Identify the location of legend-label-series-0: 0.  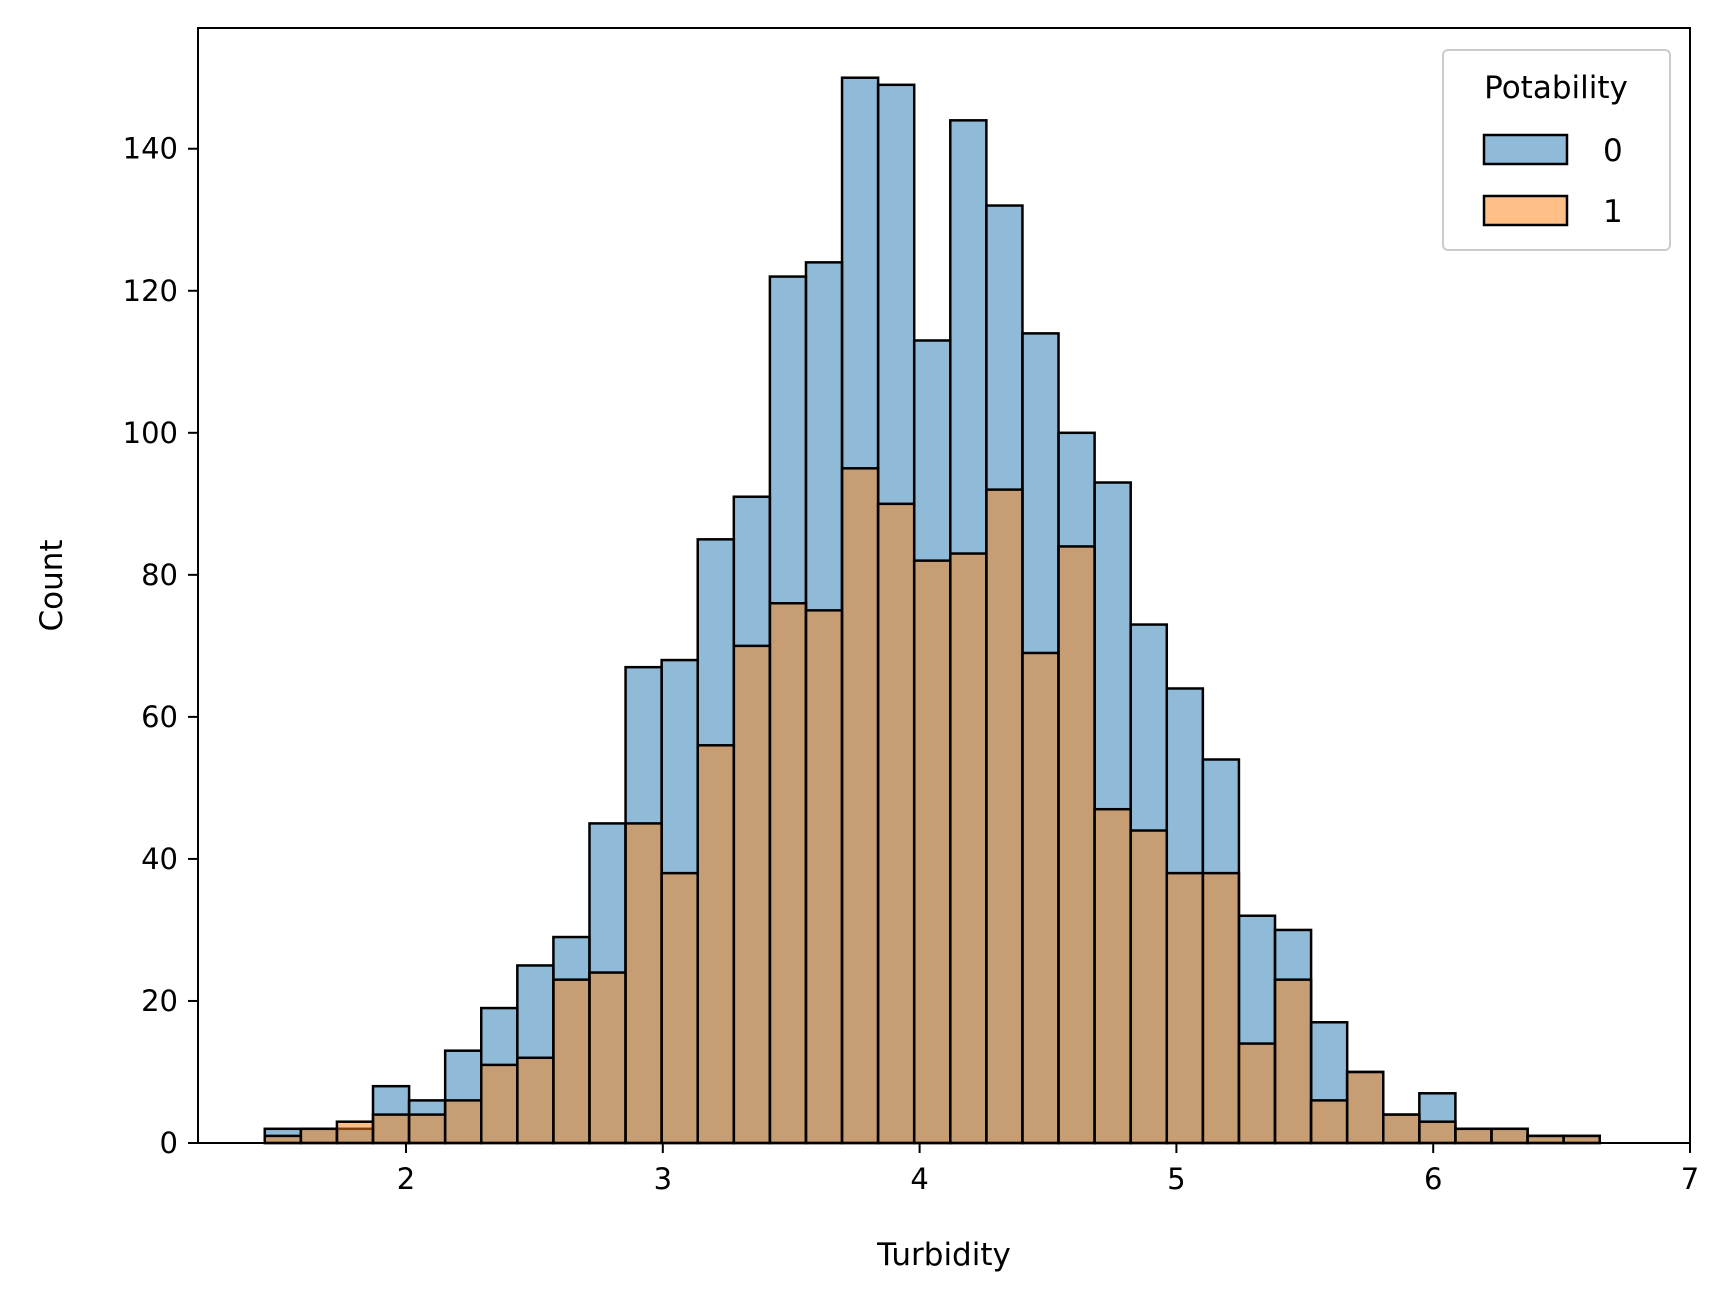
(1613, 151).